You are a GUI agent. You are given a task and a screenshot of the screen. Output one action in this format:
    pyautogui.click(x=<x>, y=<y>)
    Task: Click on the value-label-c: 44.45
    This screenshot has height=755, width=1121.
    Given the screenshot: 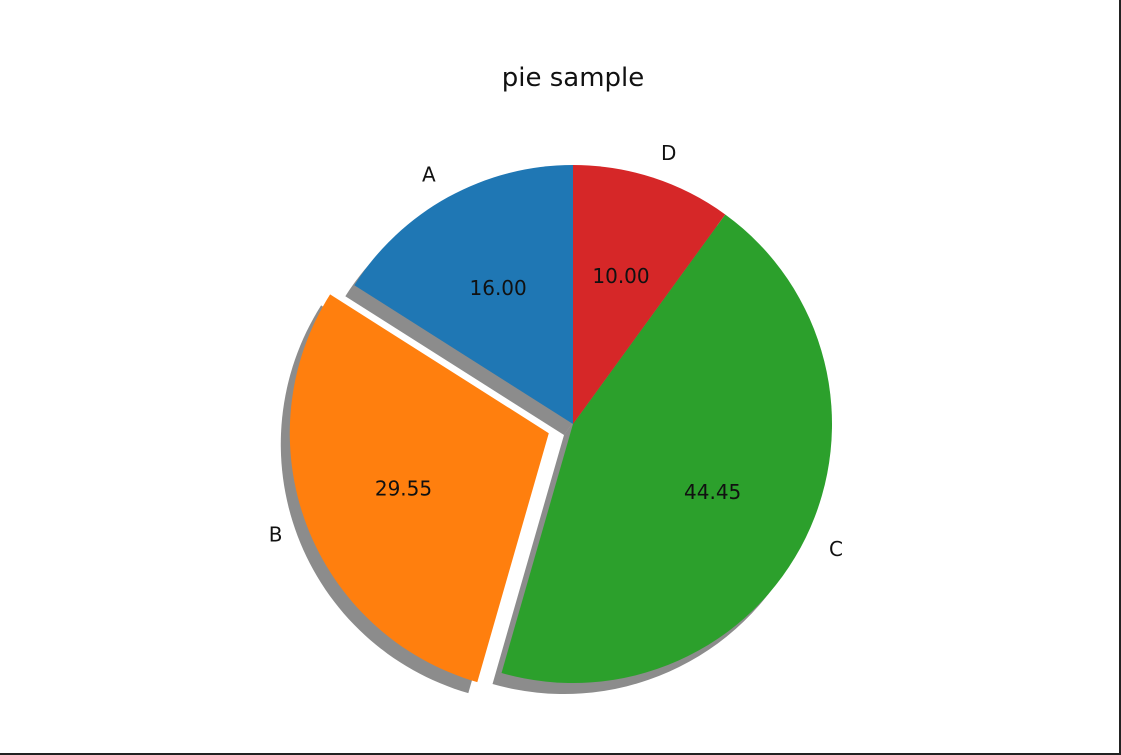 What is the action you would take?
    pyautogui.click(x=712, y=492)
    